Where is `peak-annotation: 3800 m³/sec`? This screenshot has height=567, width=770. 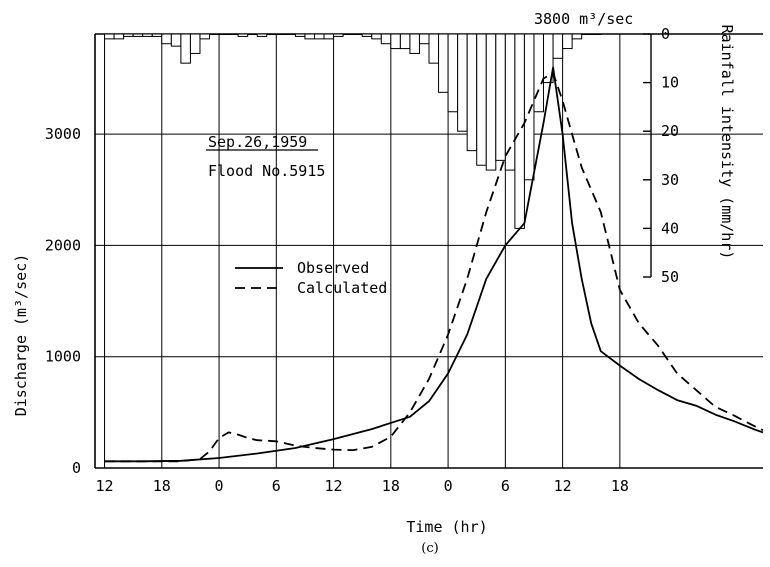
peak-annotation: 3800 m³/sec is located at coordinates (583, 19).